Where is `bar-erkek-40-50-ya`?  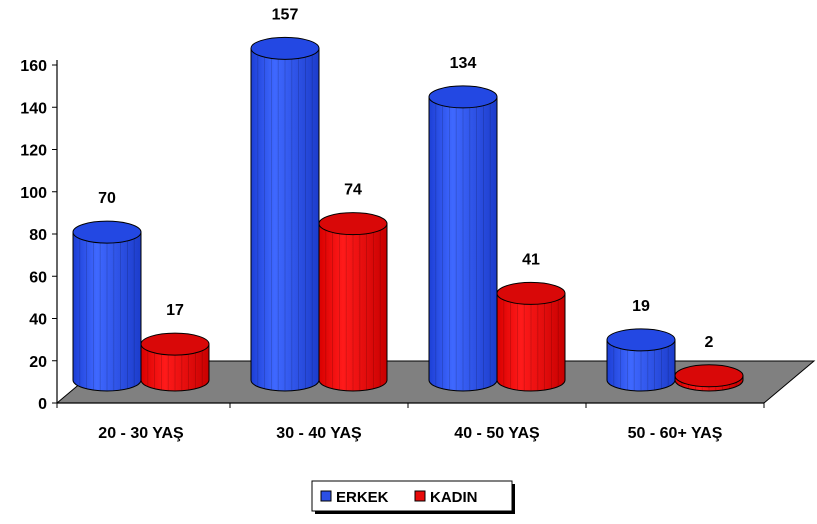 bar-erkek-40-50-ya is located at coordinates (463, 238).